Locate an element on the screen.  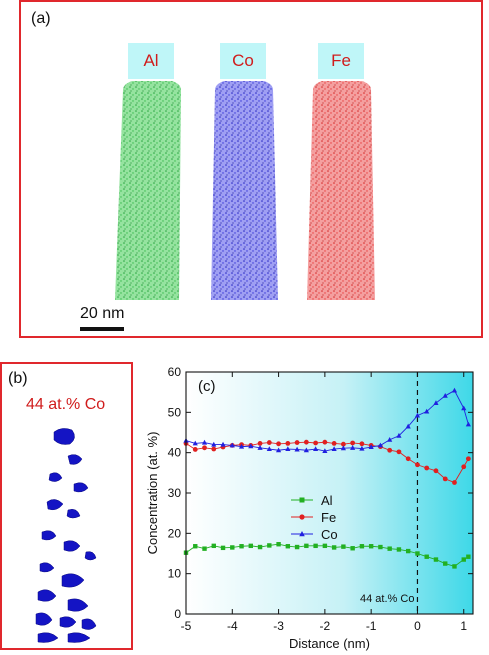
legend-marker-fe is located at coordinates (302, 517).